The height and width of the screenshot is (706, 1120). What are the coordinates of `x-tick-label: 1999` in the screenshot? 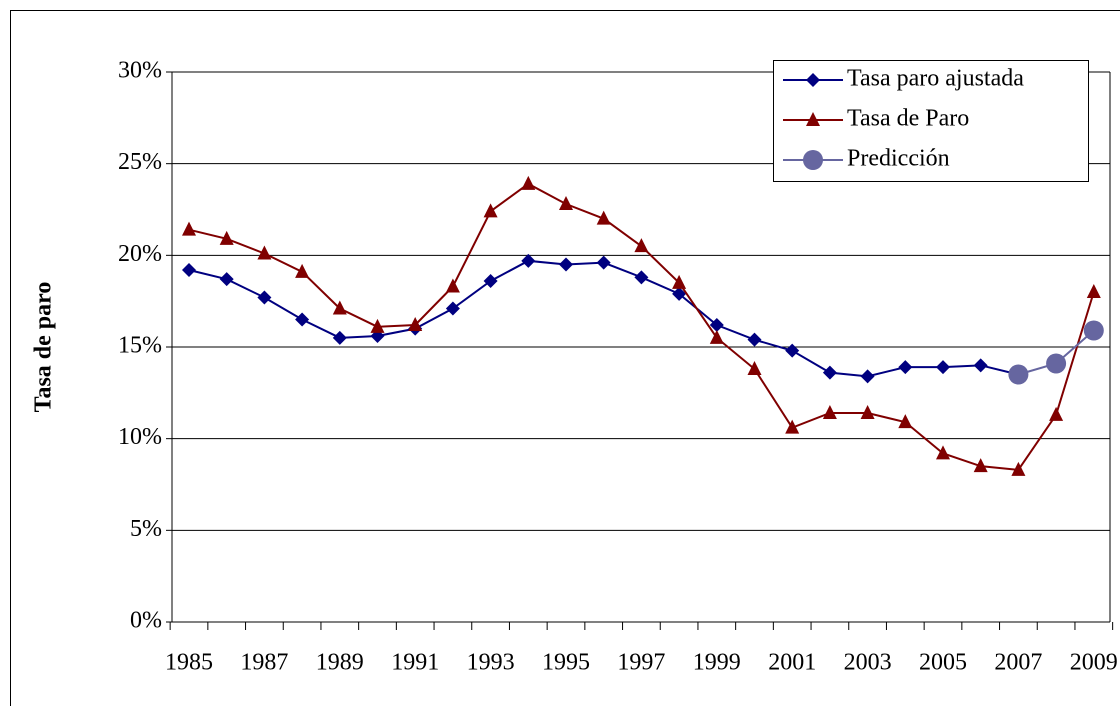 It's located at (717, 663).